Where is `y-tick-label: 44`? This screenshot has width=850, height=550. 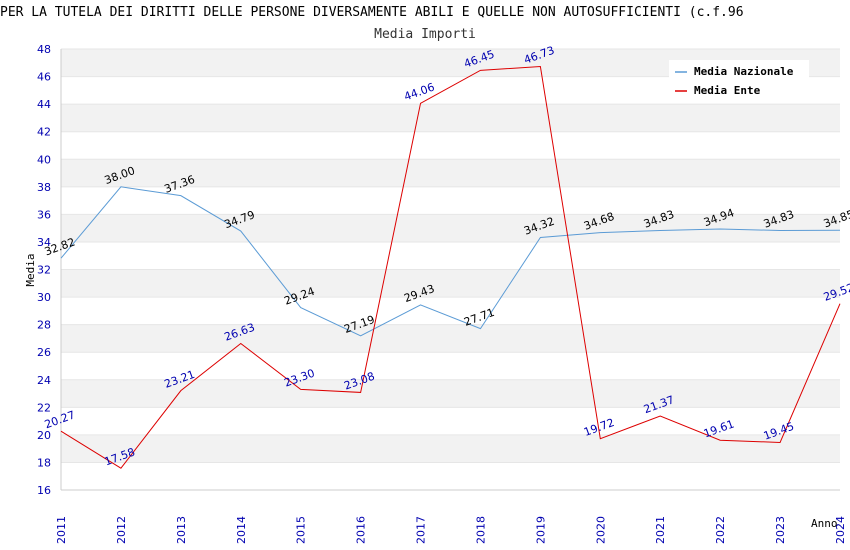 y-tick-label: 44 is located at coordinates (44, 104).